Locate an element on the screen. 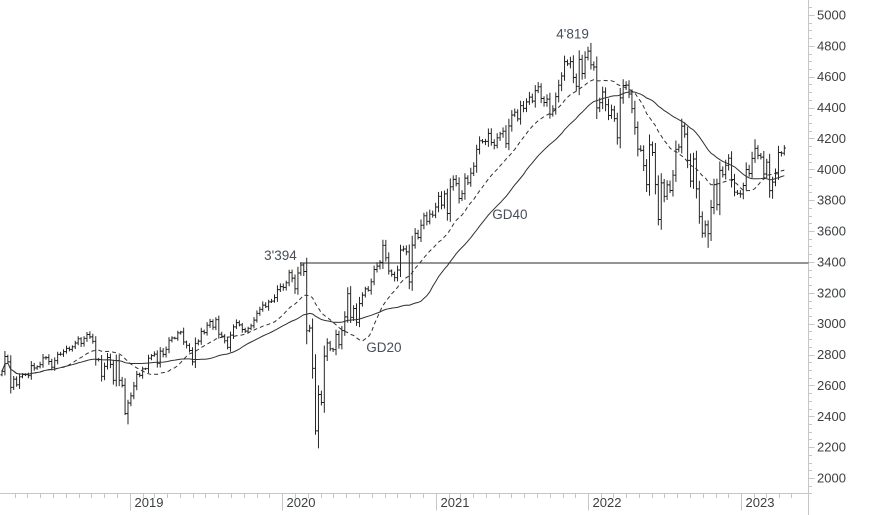  y-tick-label: 2000 is located at coordinates (831, 478).